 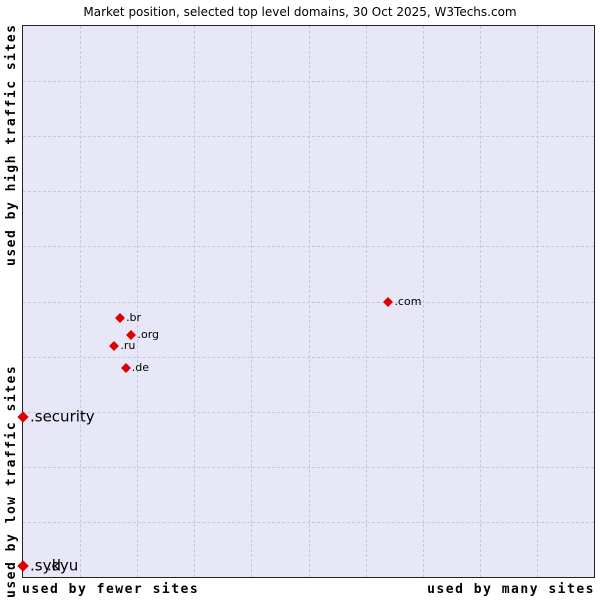 What do you see at coordinates (63, 565) in the screenshot?
I see `point-label: .kyu` at bounding box center [63, 565].